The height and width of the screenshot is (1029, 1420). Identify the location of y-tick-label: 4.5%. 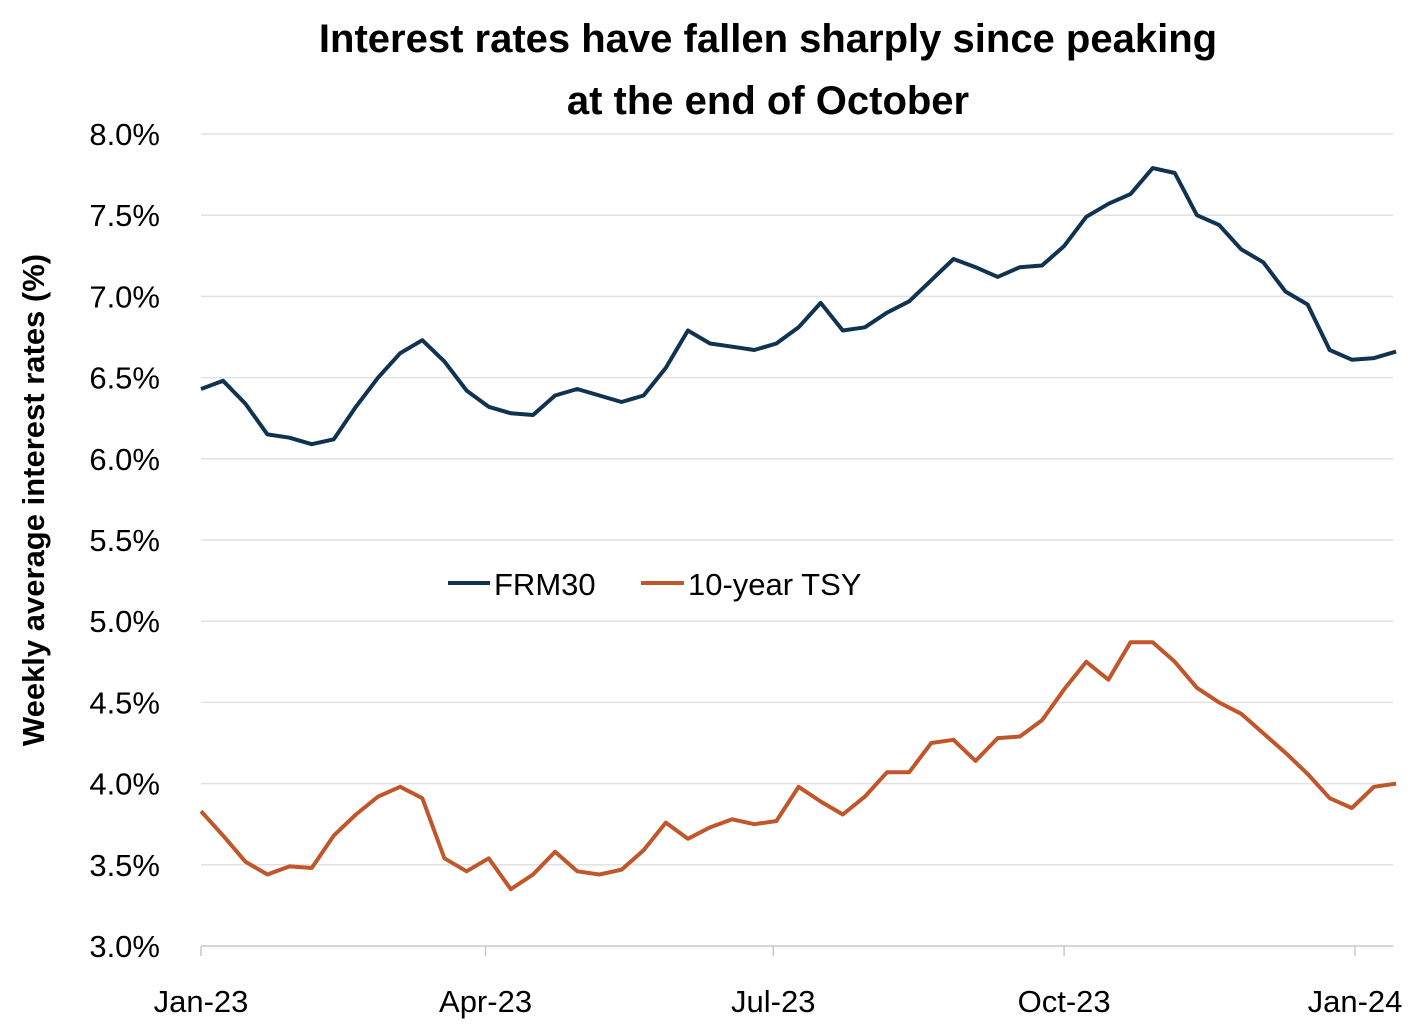
(124, 702).